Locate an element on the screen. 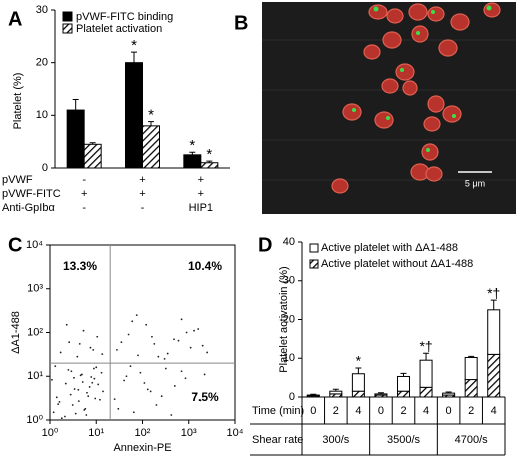 Image resolution: width=520 pixels, height=456 pixels. x-tick-label: 10⁴ is located at coordinates (235, 433).